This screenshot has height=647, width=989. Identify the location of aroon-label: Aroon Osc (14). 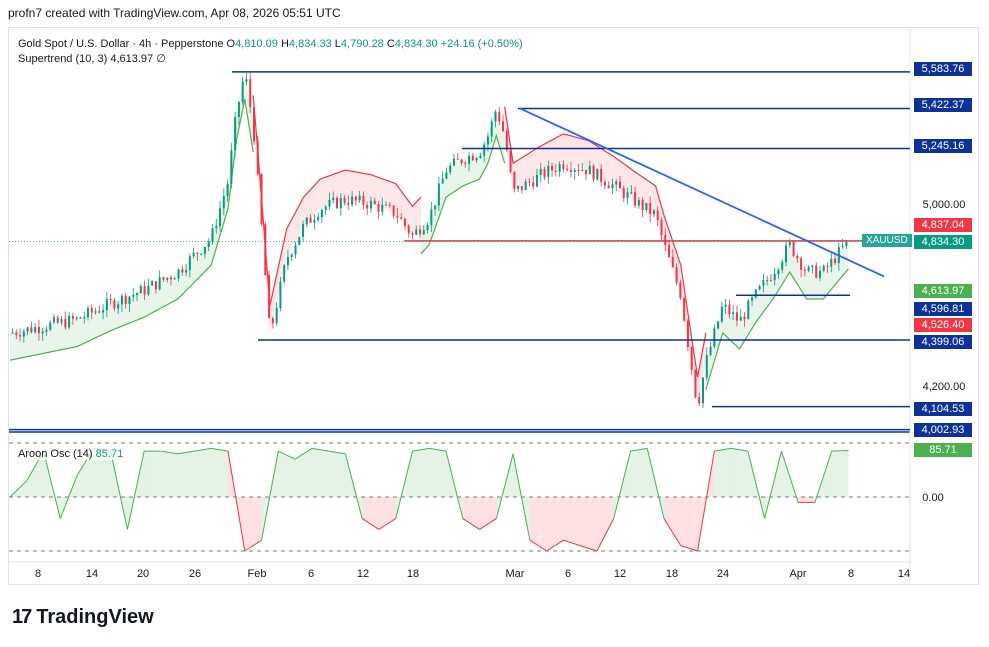
(55, 454).